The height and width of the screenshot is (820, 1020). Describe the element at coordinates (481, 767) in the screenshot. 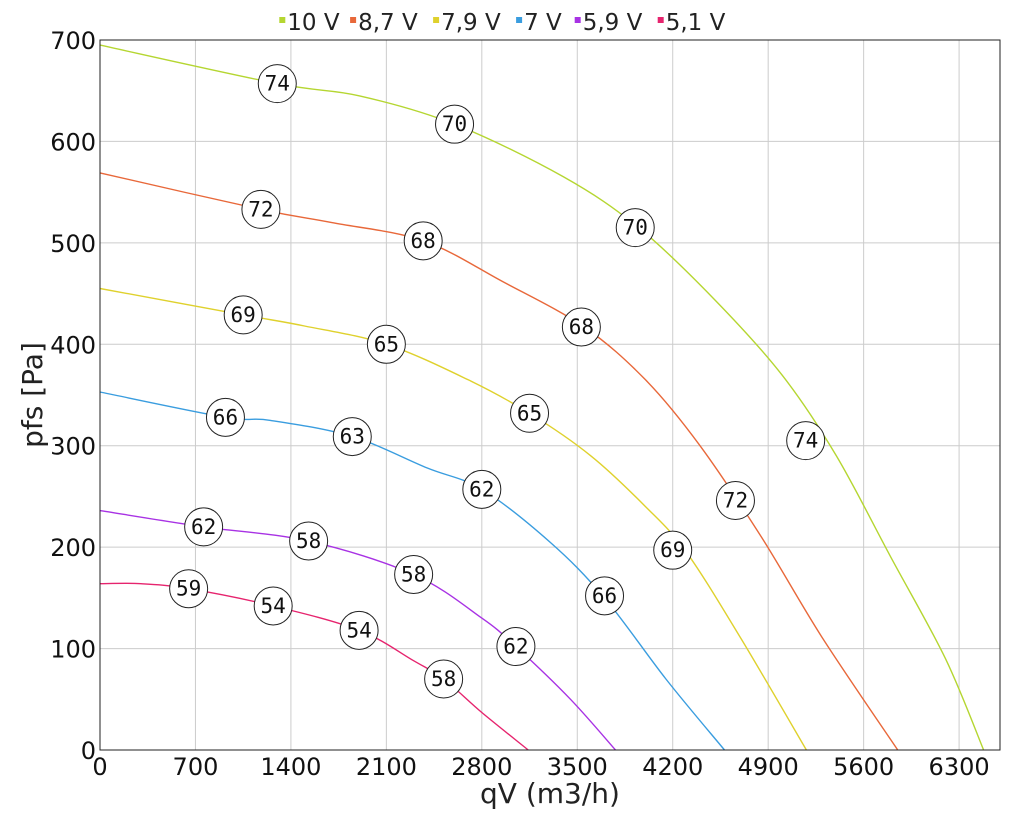

I see `x-tick-label: 2800` at that location.